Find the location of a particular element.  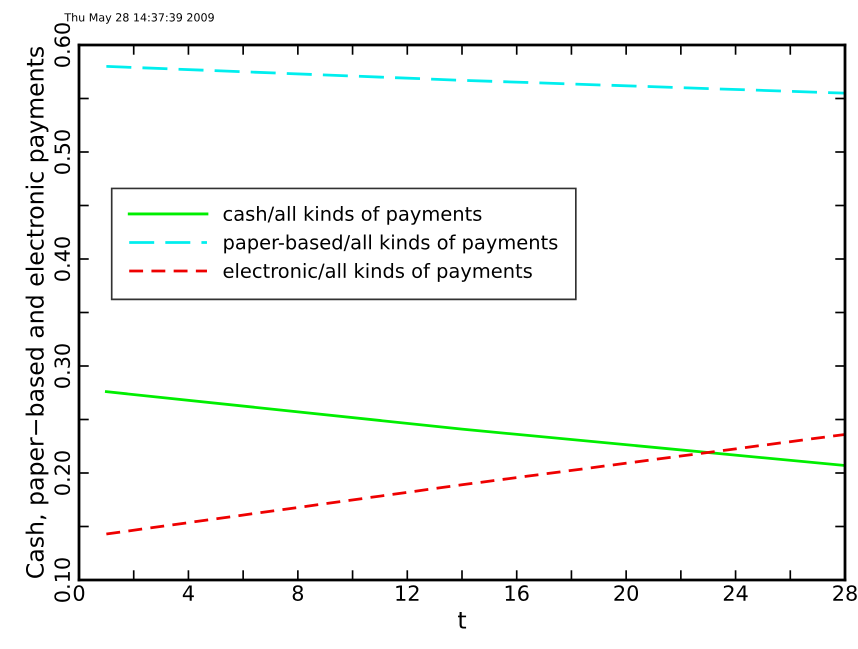

x-tick-label: 28 is located at coordinates (845, 593).